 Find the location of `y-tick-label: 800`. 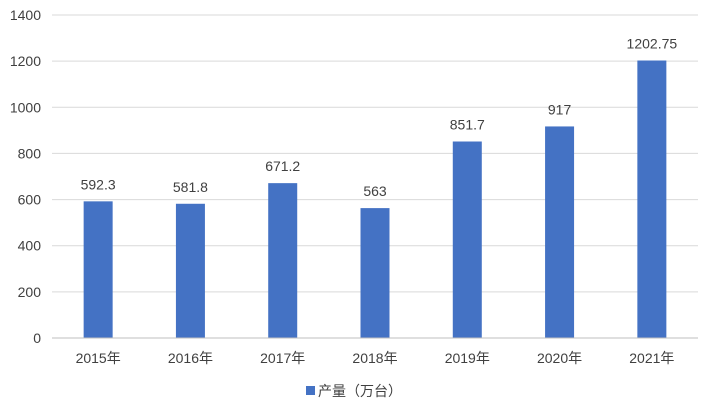

y-tick-label: 800 is located at coordinates (30, 153).